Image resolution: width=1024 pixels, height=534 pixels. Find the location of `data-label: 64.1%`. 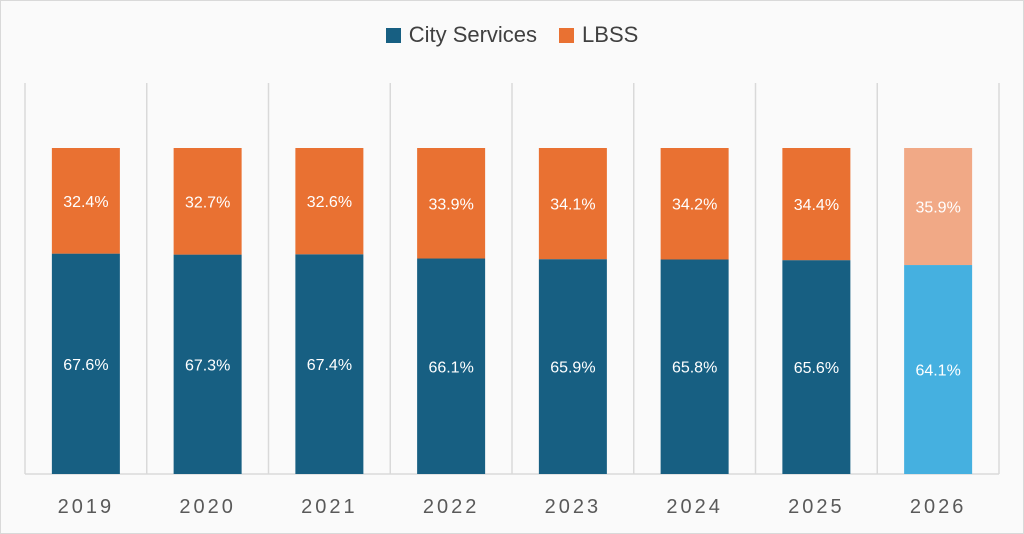

data-label: 64.1% is located at coordinates (937, 371).